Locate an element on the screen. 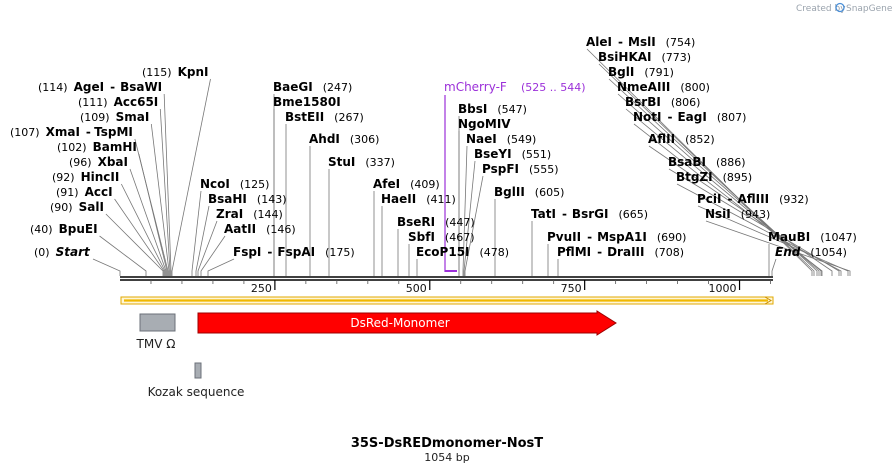  site-hincii: (92) HincII is located at coordinates (85, 177).